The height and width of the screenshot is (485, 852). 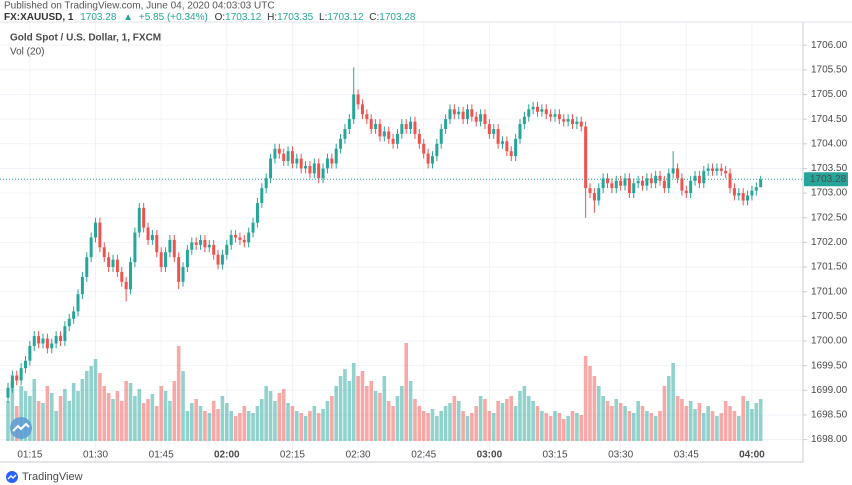 What do you see at coordinates (829, 69) in the screenshot?
I see `y-tick-label: 1705.50` at bounding box center [829, 69].